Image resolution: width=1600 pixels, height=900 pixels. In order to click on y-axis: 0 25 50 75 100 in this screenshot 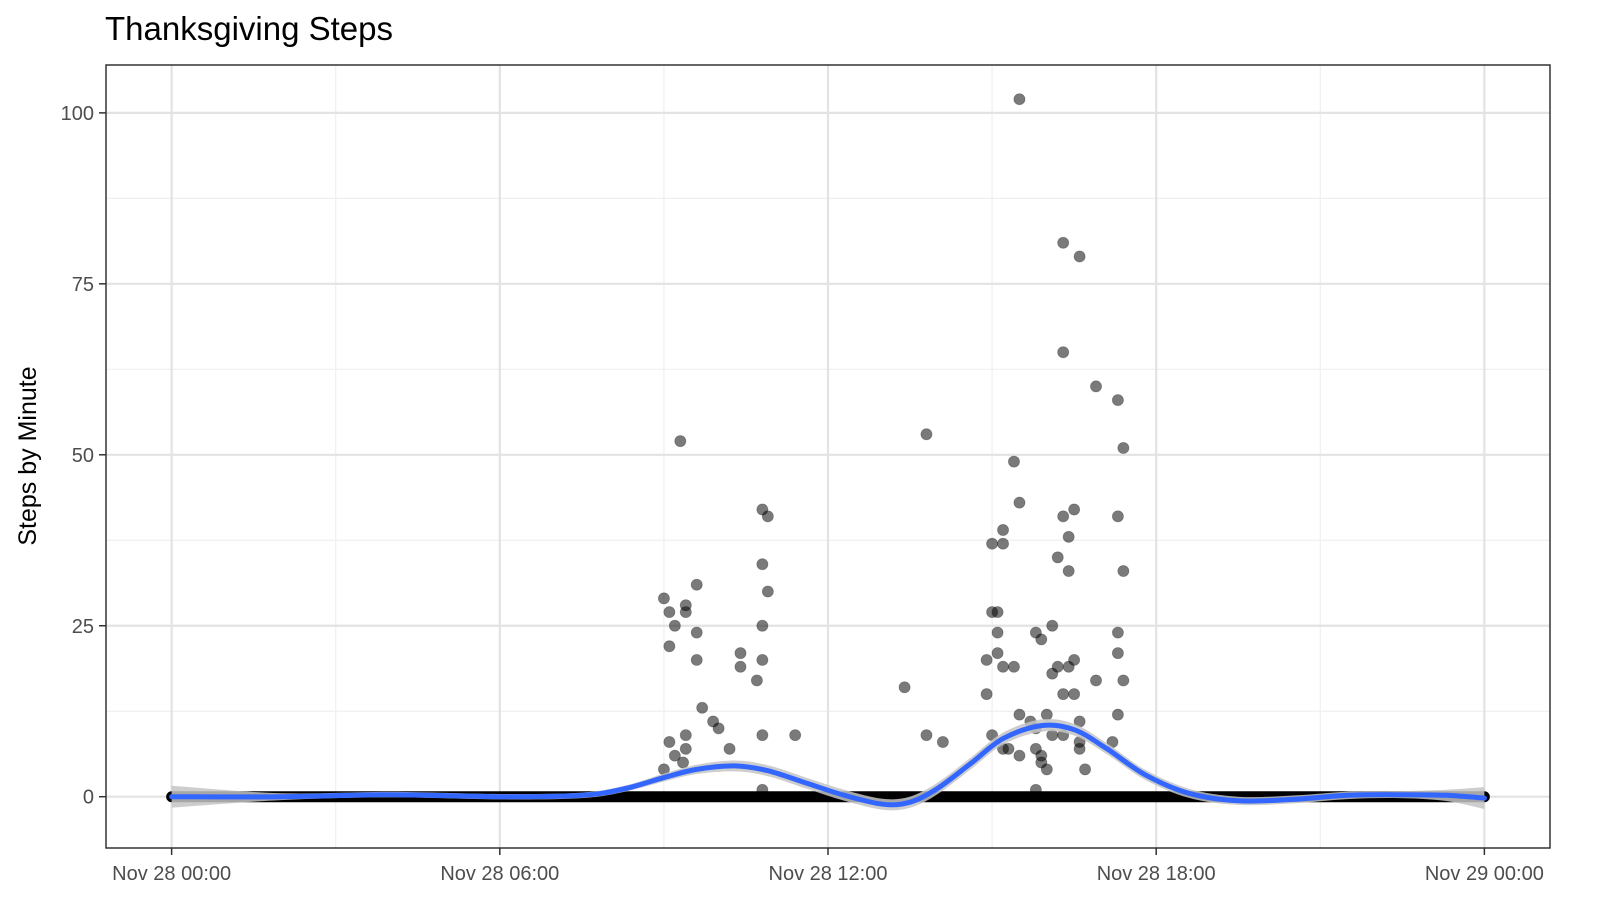, I will do `click(83, 456)`.